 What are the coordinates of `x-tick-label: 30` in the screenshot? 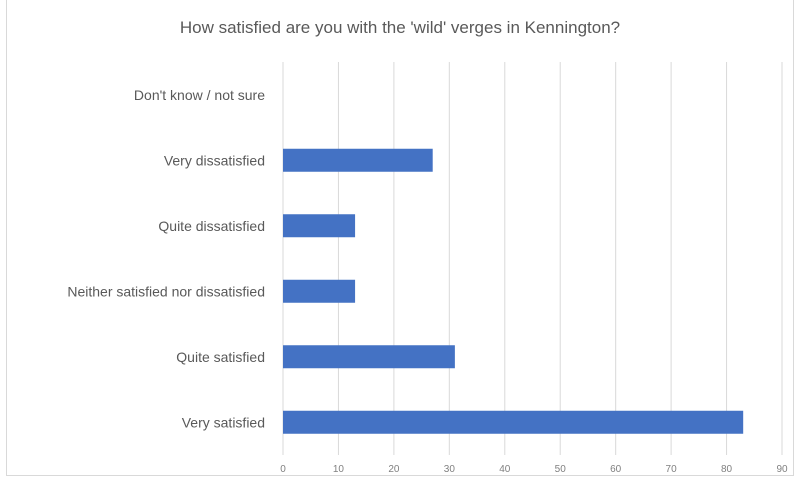 It's located at (450, 469).